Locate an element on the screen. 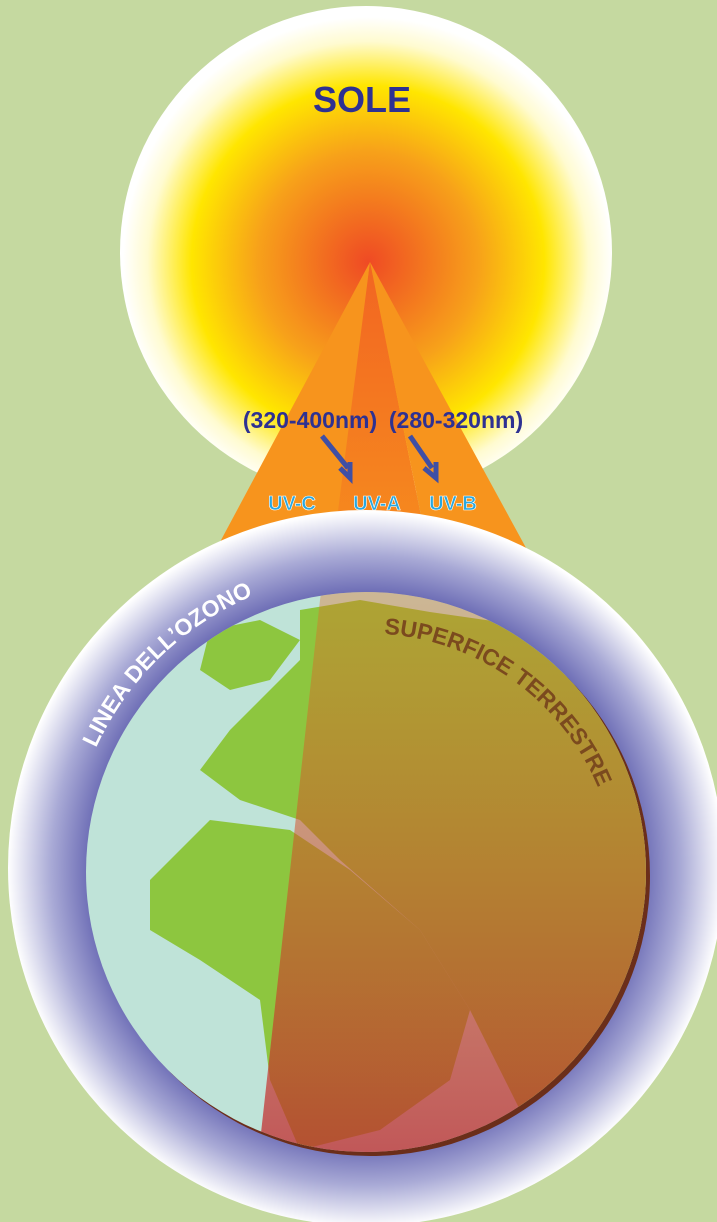 Image resolution: width=717 pixels, height=1222 pixels. uva-arrow is located at coordinates (336, 459).